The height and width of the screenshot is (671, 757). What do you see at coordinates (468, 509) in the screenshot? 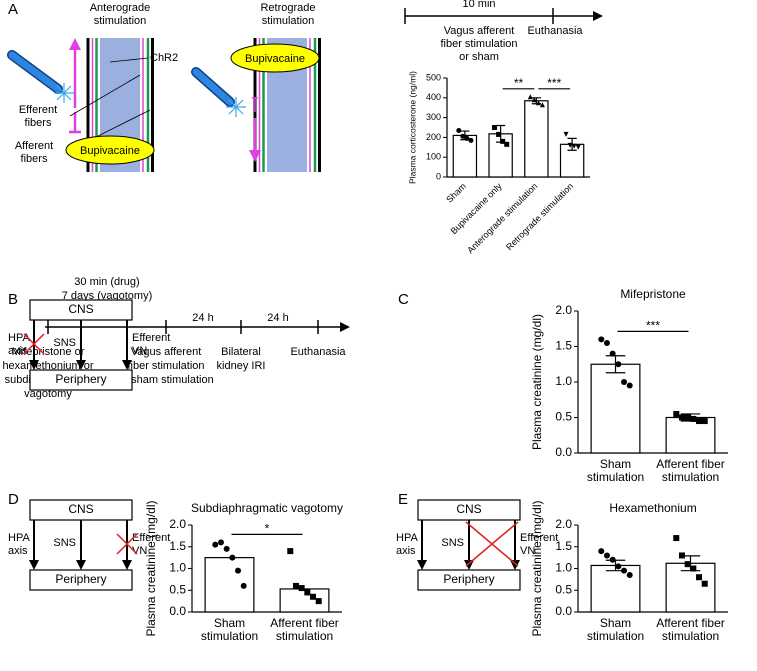
I see `node-label: CNS` at bounding box center [468, 509].